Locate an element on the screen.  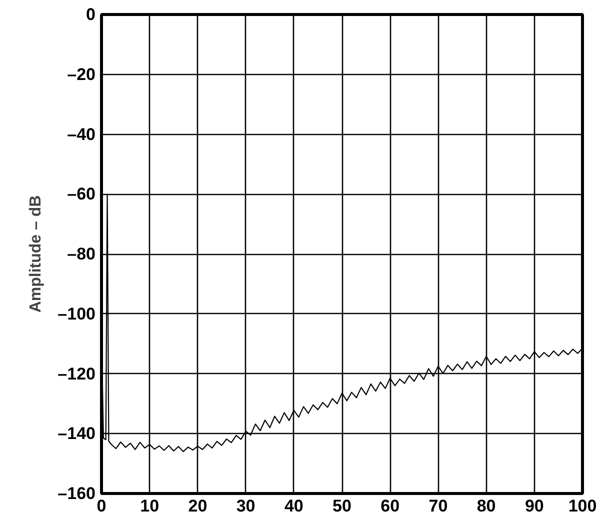
x-tick-label: 50 is located at coordinates (342, 506).